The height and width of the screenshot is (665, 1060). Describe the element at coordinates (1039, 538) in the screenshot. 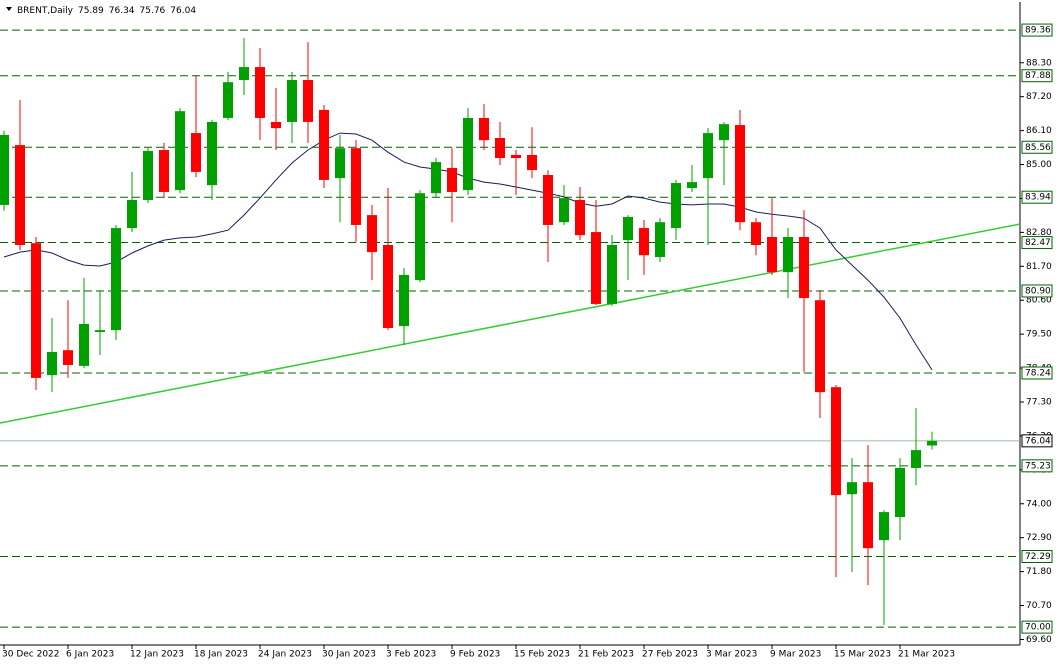

I see `y-tick-label: 72.90` at that location.